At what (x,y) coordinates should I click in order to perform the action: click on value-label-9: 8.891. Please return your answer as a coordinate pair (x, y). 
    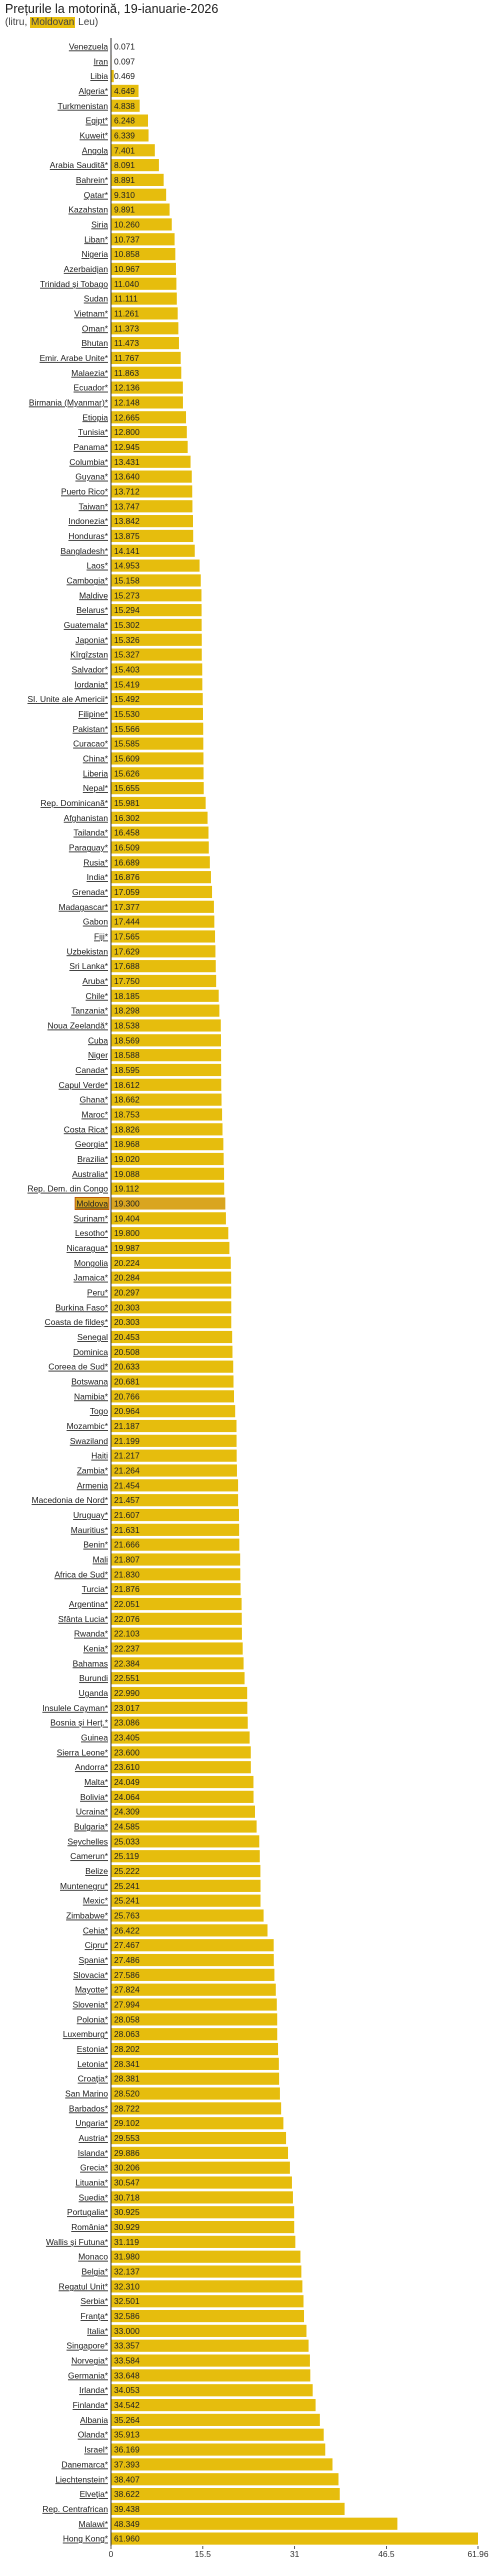
    Looking at the image, I should click on (124, 180).